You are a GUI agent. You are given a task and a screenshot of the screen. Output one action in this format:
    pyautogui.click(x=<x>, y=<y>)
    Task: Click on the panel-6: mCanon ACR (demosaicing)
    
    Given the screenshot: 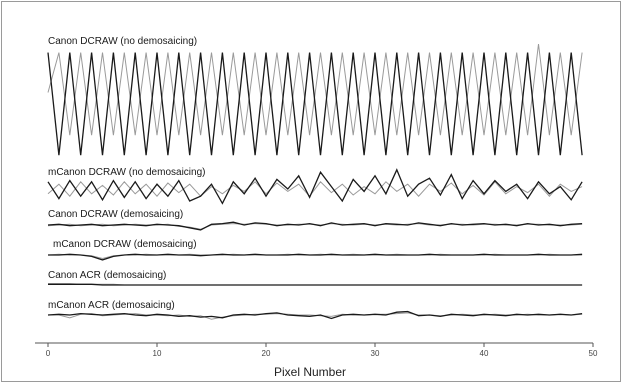 What is the action you would take?
    pyautogui.click(x=315, y=310)
    